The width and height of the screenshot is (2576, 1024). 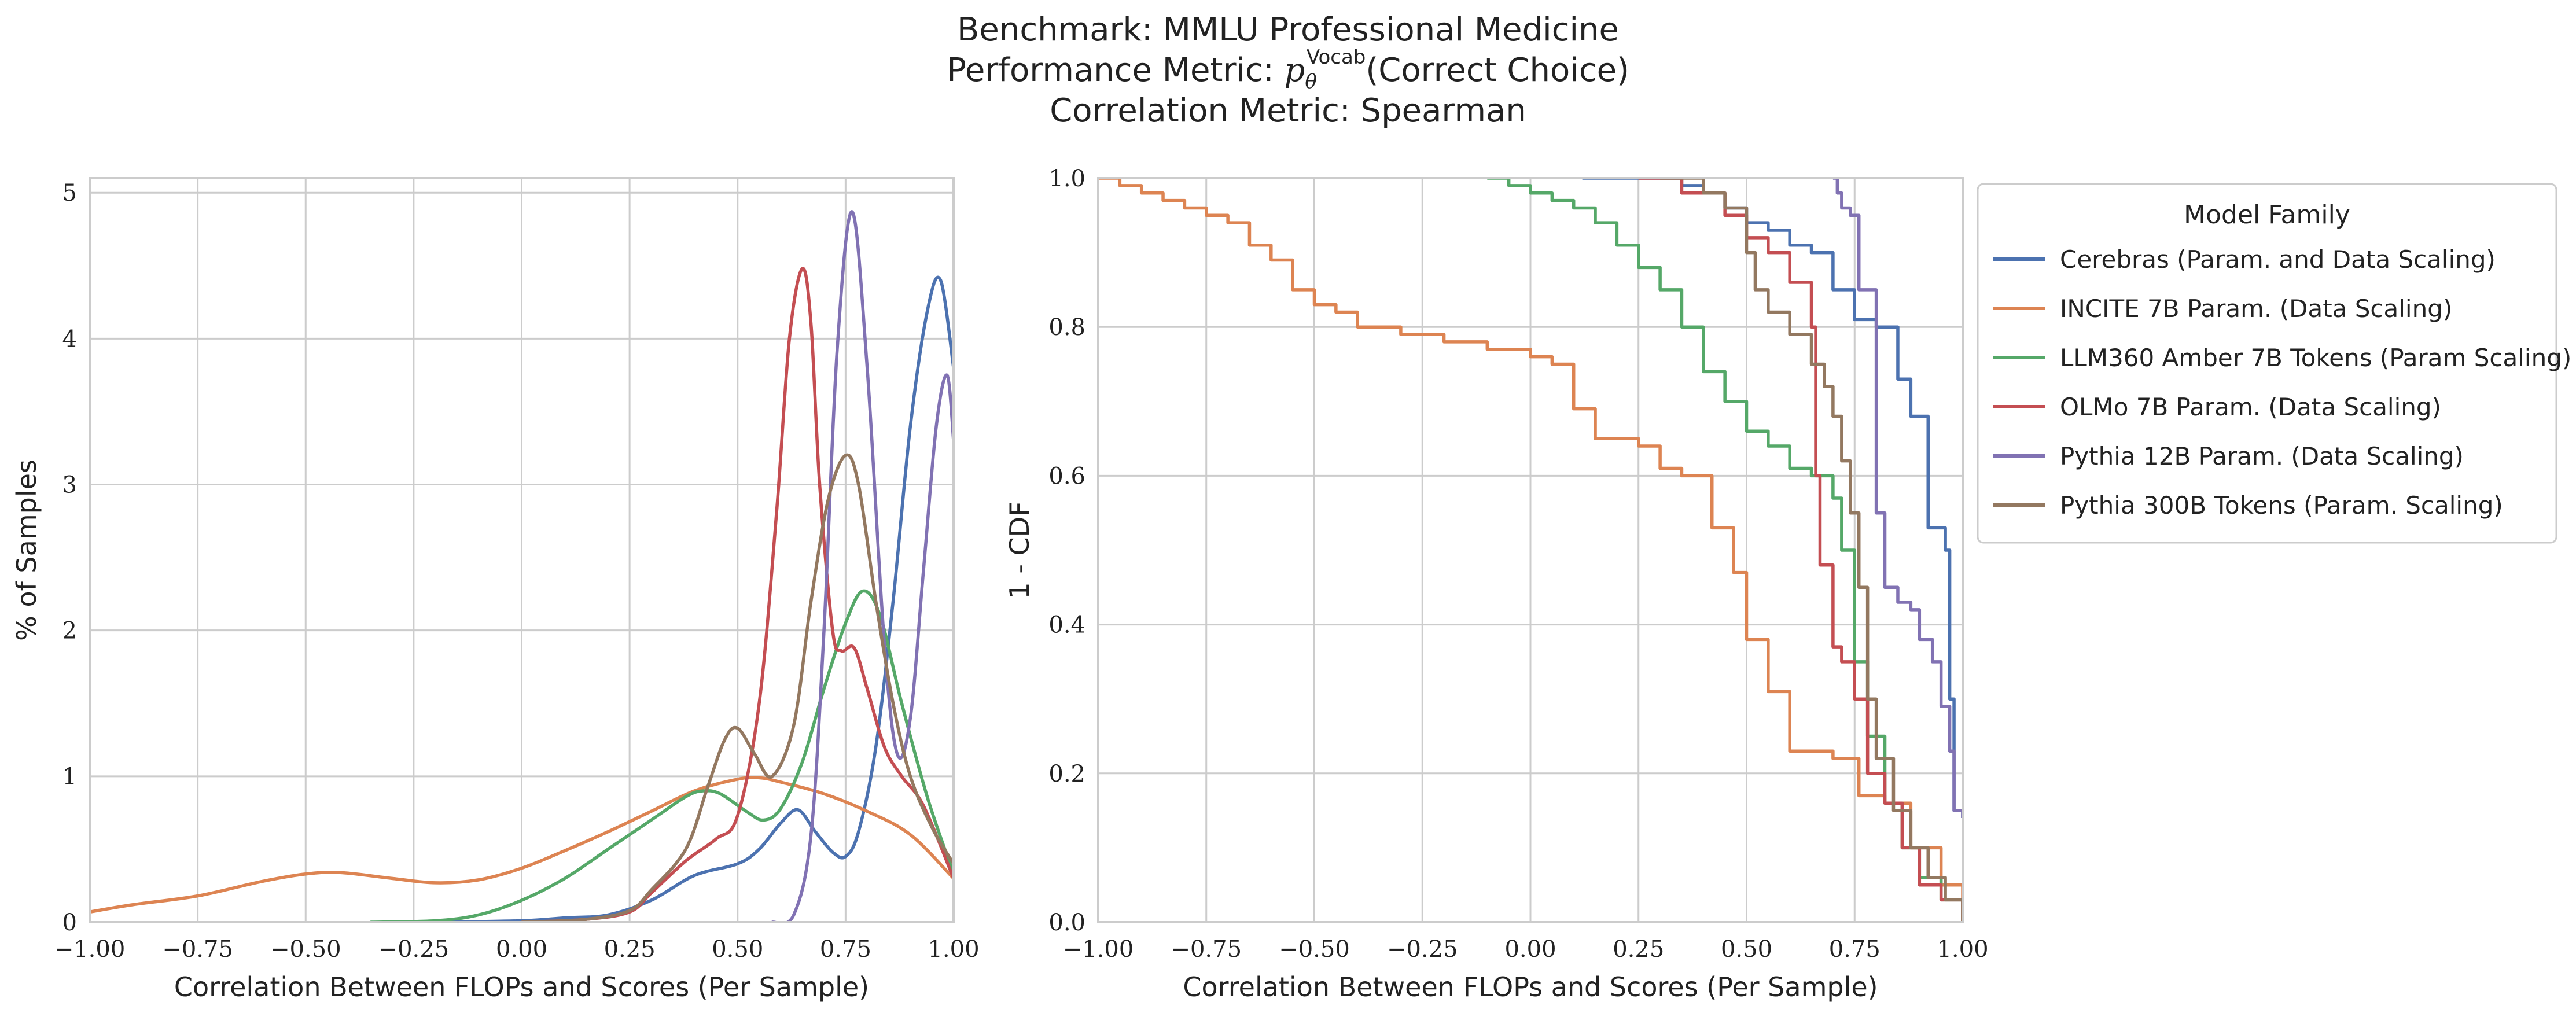 I want to click on ccdf-series-pythia-12b-param-data-scaling, so click(x=1897, y=498).